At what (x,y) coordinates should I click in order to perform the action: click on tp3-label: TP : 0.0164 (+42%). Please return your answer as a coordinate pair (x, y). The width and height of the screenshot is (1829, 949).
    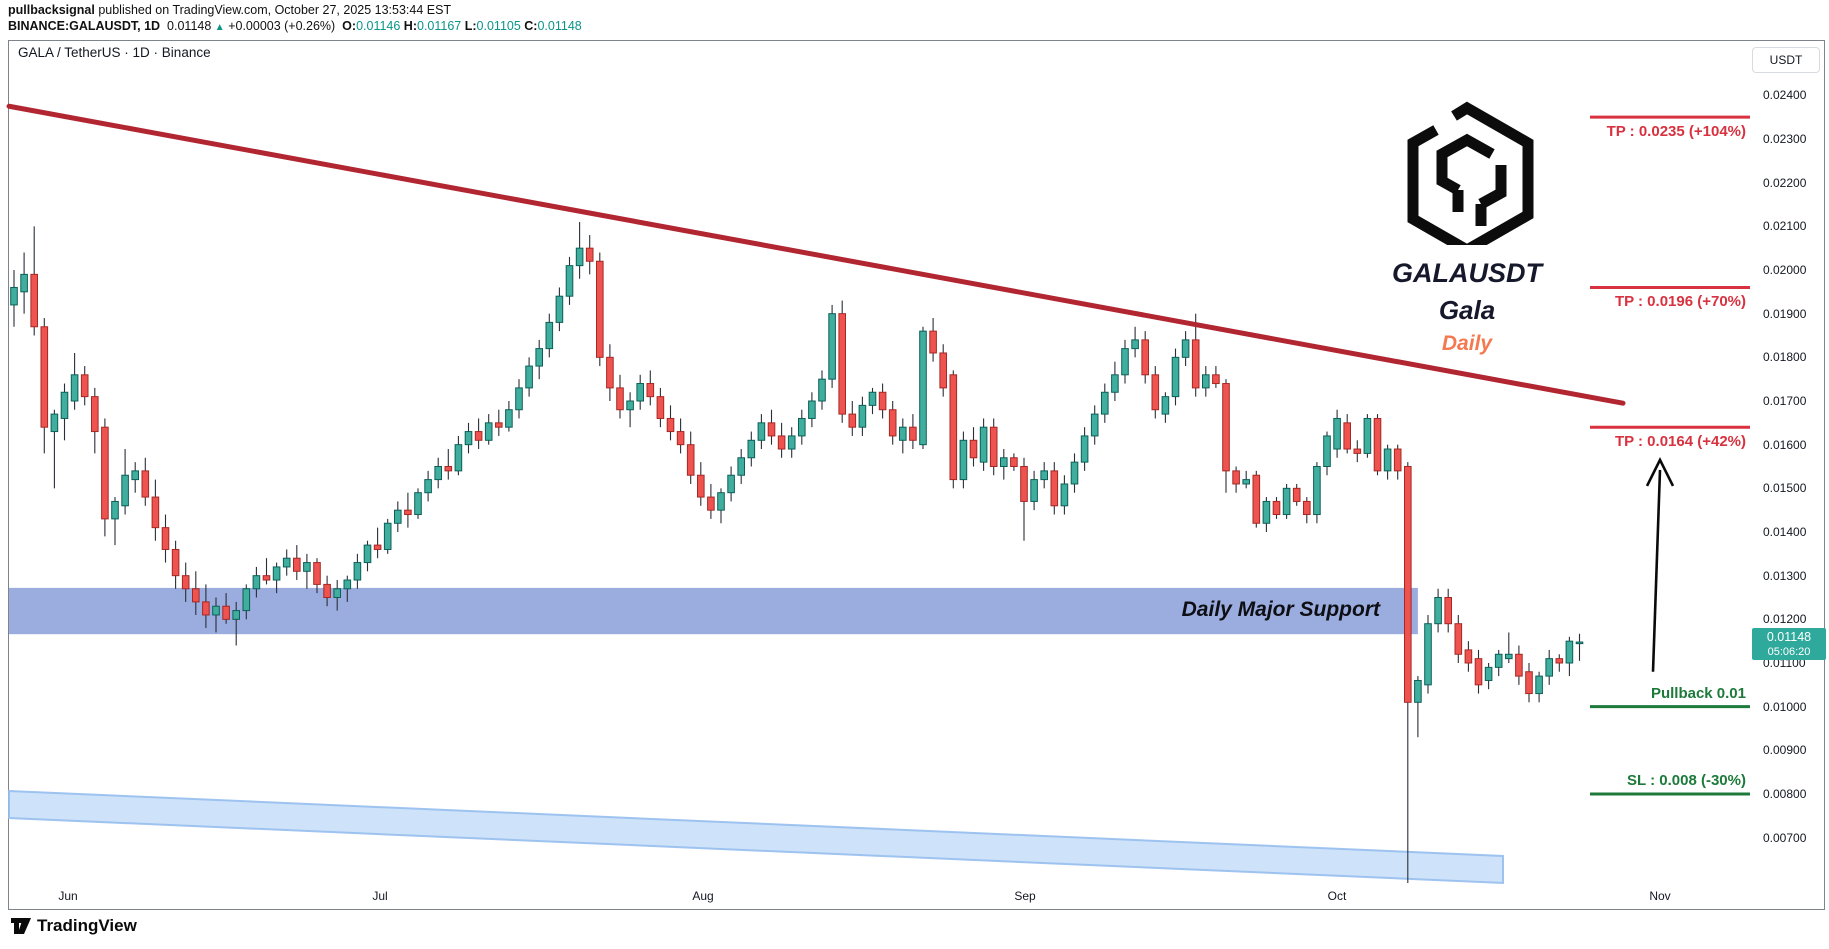
    Looking at the image, I should click on (1680, 442).